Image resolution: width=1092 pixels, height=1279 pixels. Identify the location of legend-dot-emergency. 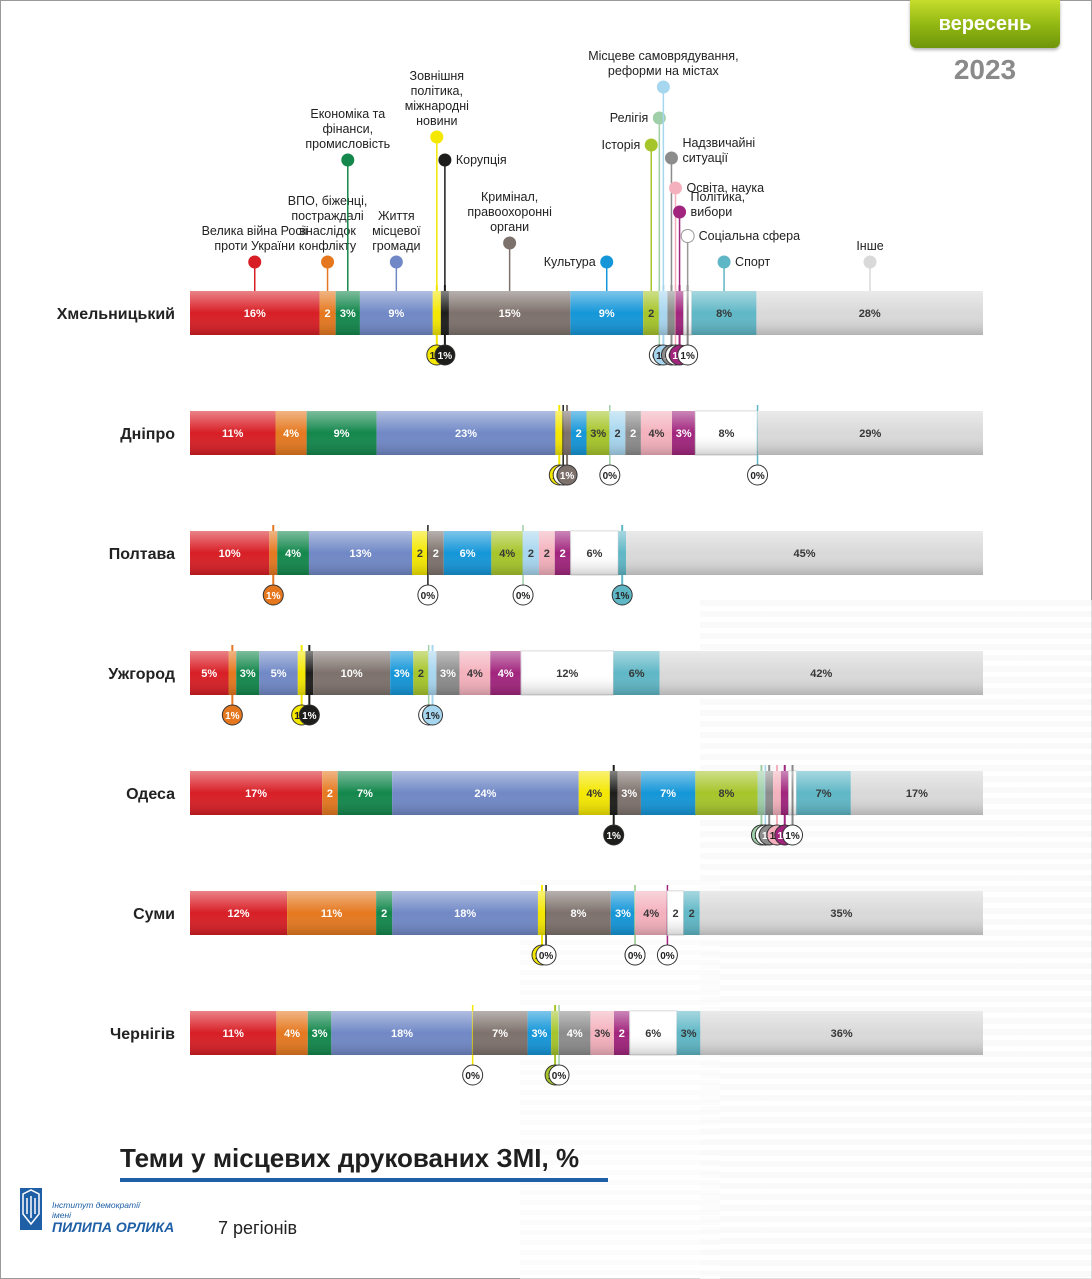
(671, 158).